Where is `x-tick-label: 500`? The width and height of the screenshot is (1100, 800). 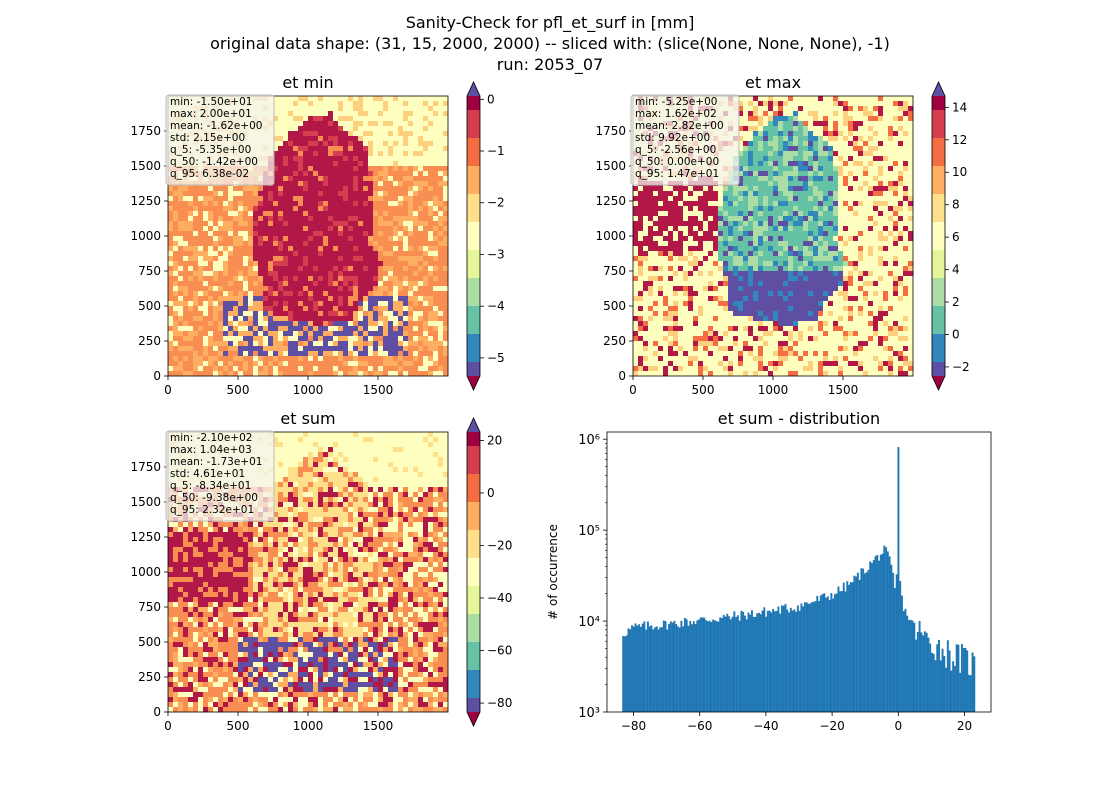 x-tick-label: 500 is located at coordinates (238, 390).